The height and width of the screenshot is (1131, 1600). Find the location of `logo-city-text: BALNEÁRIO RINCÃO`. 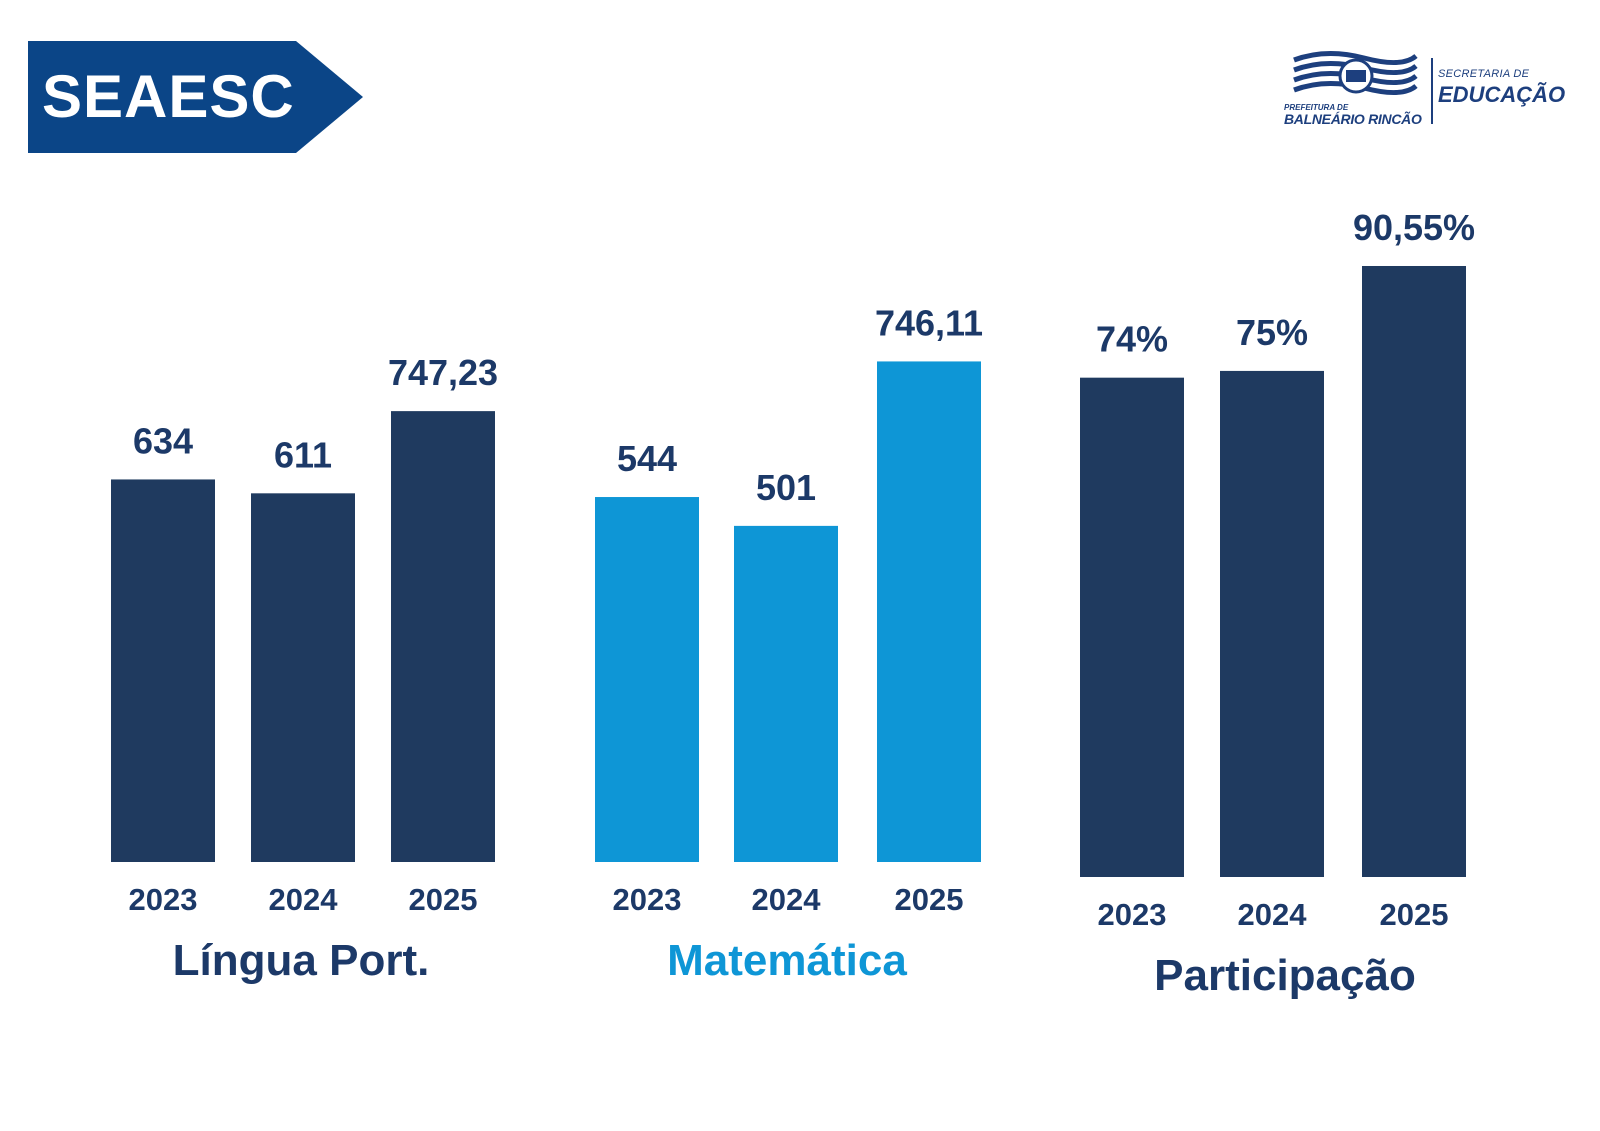

logo-city-text: BALNEÁRIO RINCÃO is located at coordinates (1353, 119).